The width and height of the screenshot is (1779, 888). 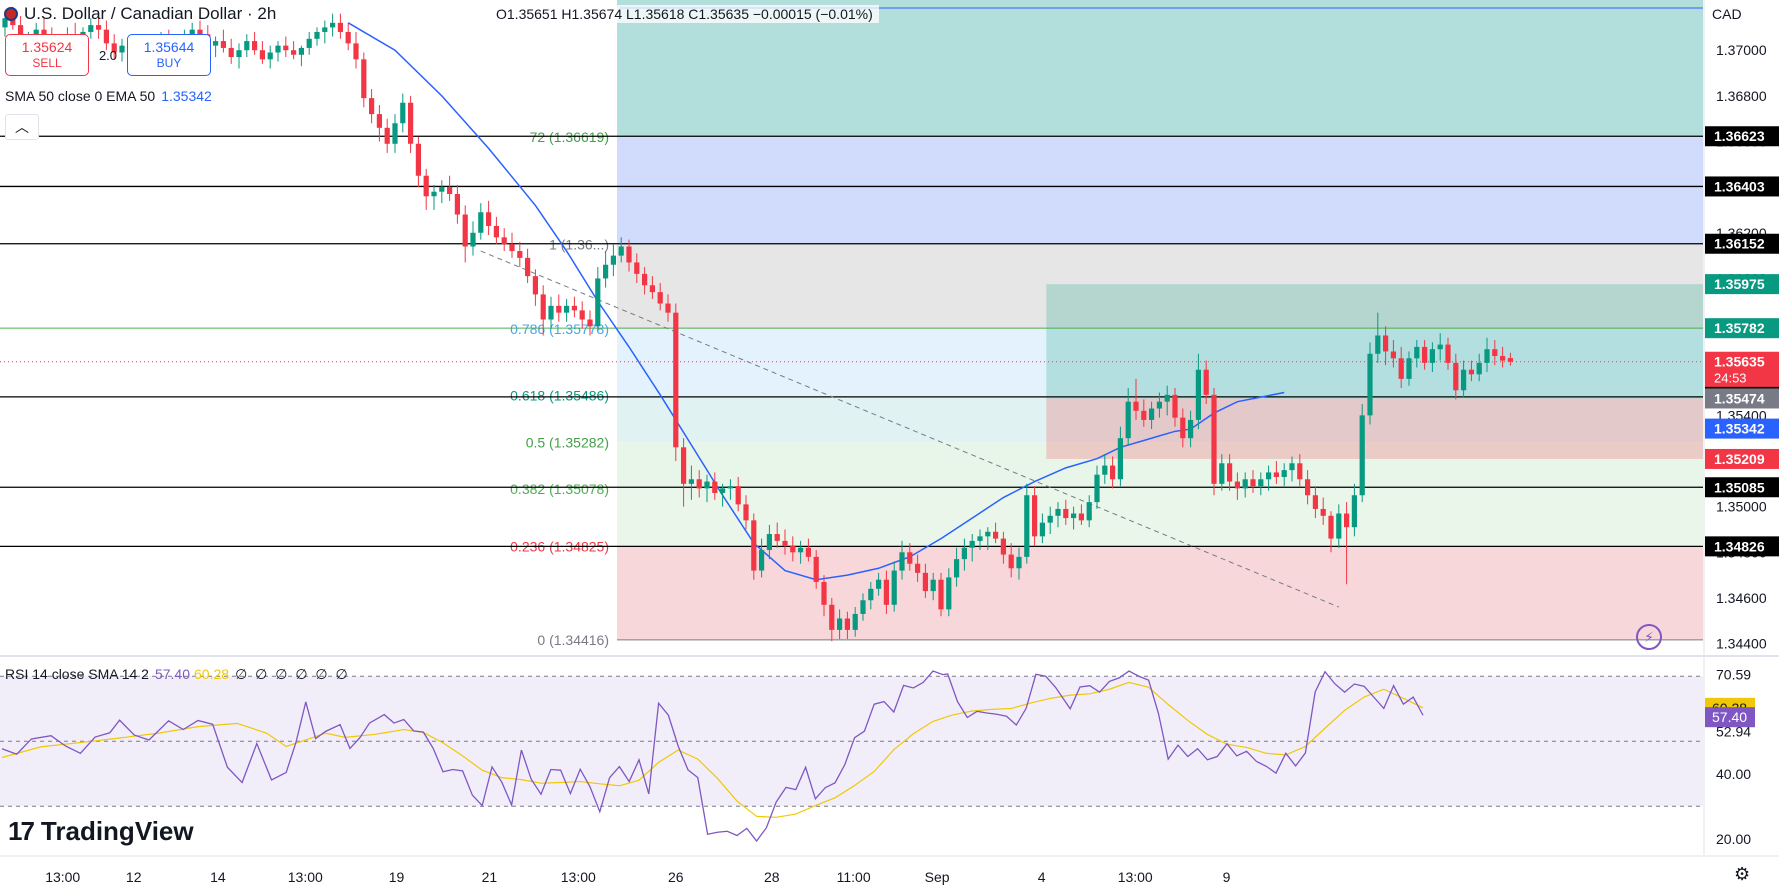 I want to click on symbol-title: U.S. Dollar / Canadian Dollar · 2h, so click(x=140, y=14).